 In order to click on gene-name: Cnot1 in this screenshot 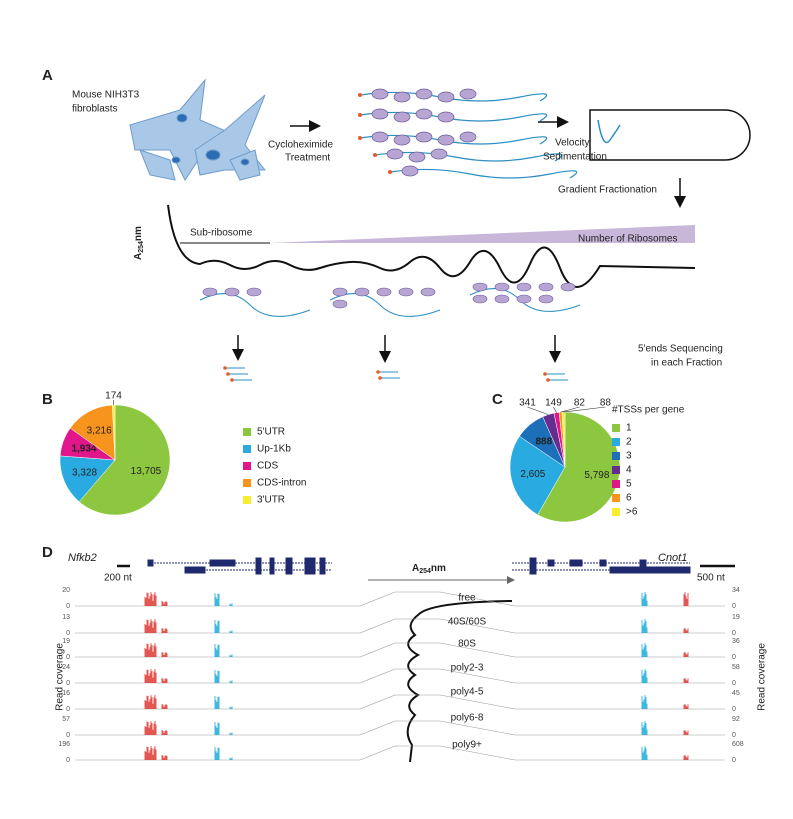, I will do `click(672, 558)`.